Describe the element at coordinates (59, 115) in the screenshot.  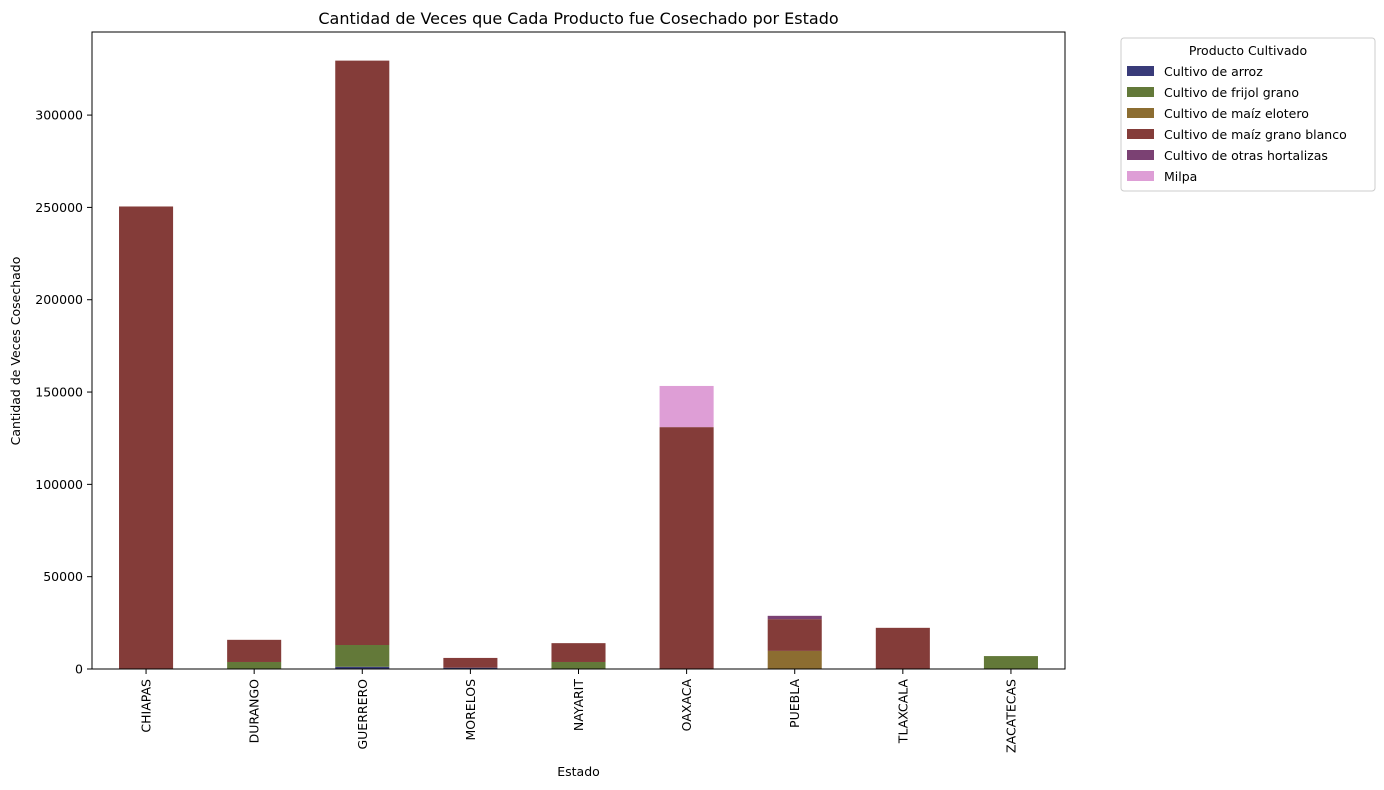
I see `y-tick-label: 300000` at that location.